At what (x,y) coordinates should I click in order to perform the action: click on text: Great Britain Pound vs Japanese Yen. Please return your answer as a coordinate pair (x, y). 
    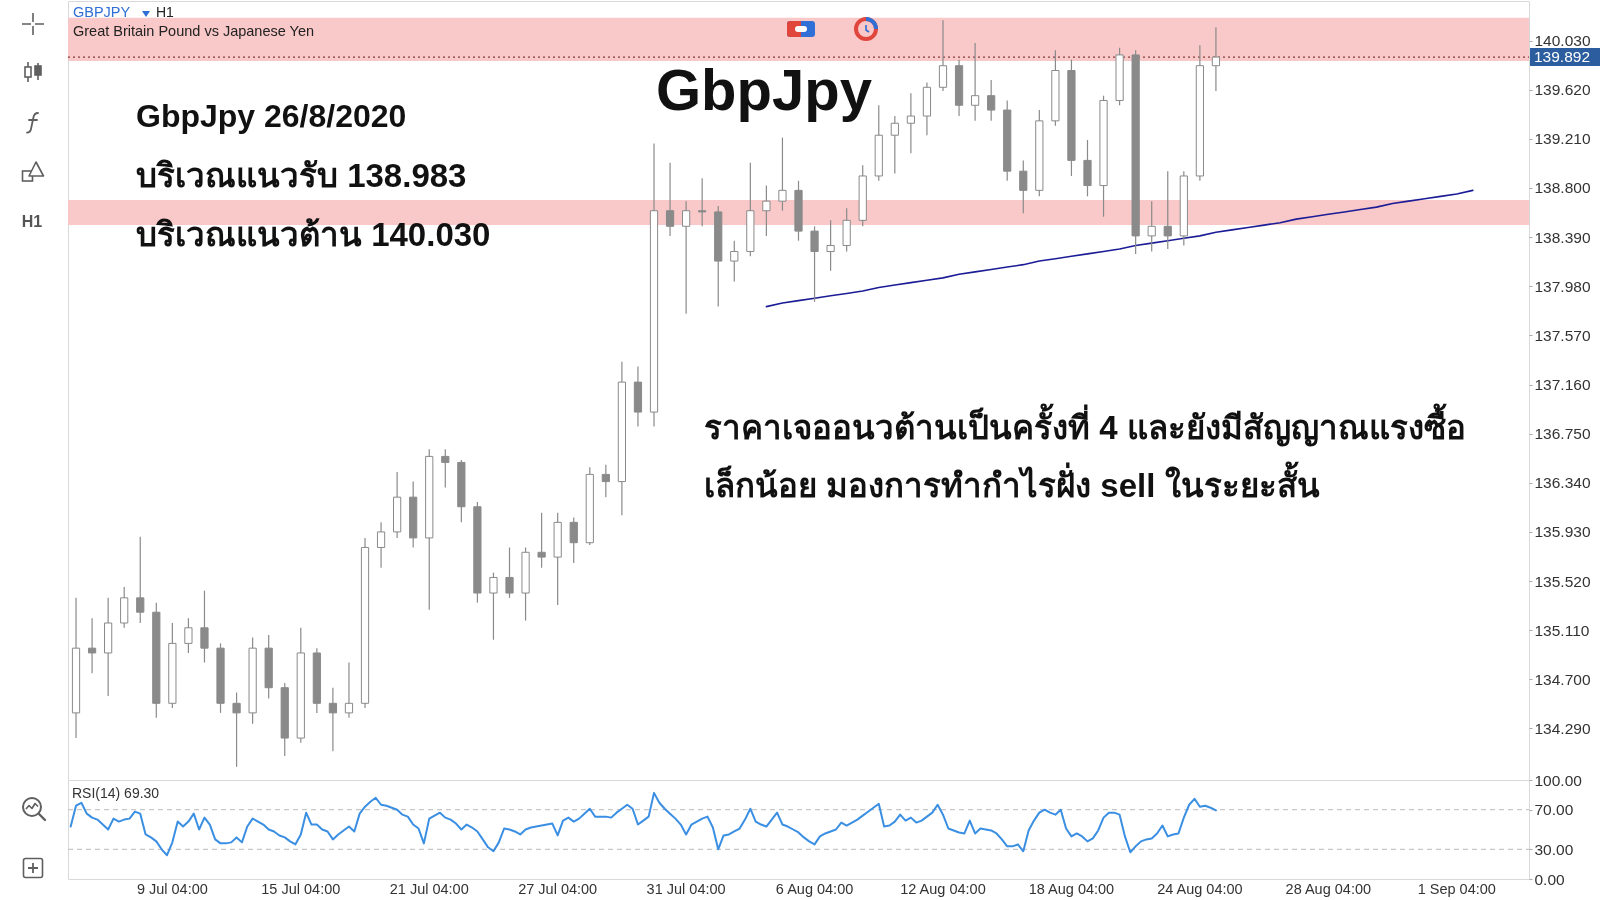
    Looking at the image, I should click on (194, 31).